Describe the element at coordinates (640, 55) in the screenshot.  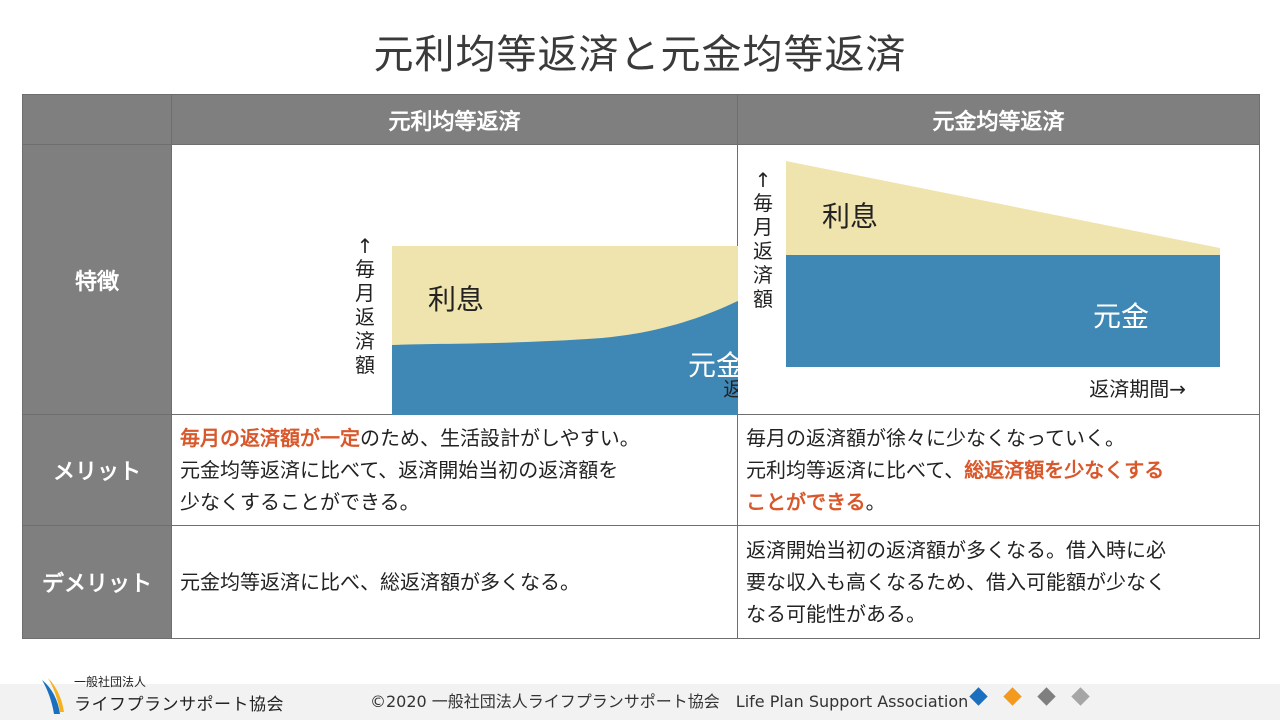
I see `slide-title: 元利均等返済と元金均等返済` at that location.